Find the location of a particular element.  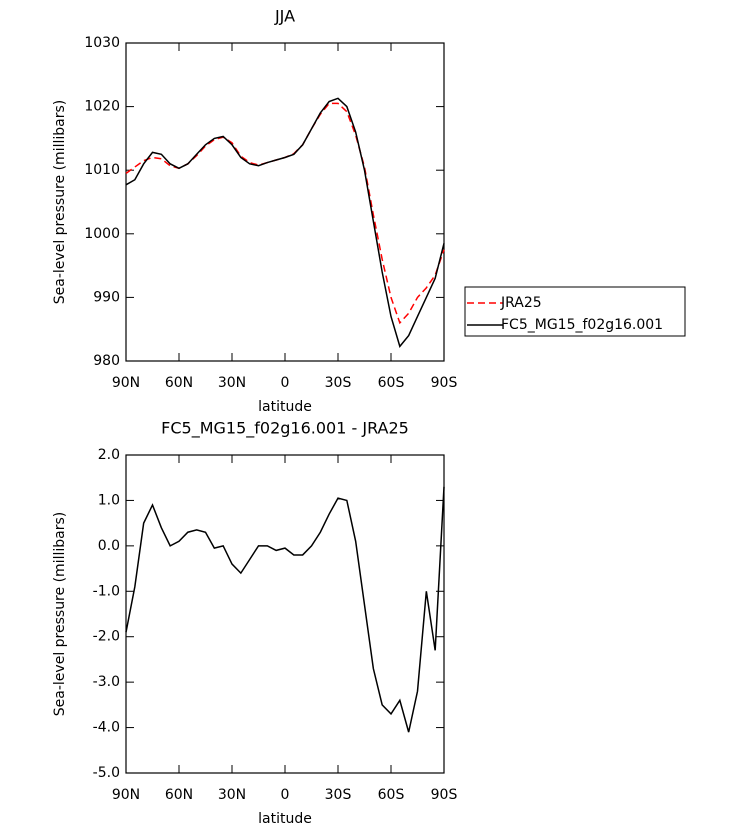

y-tick-label: 990 is located at coordinates (106, 297).